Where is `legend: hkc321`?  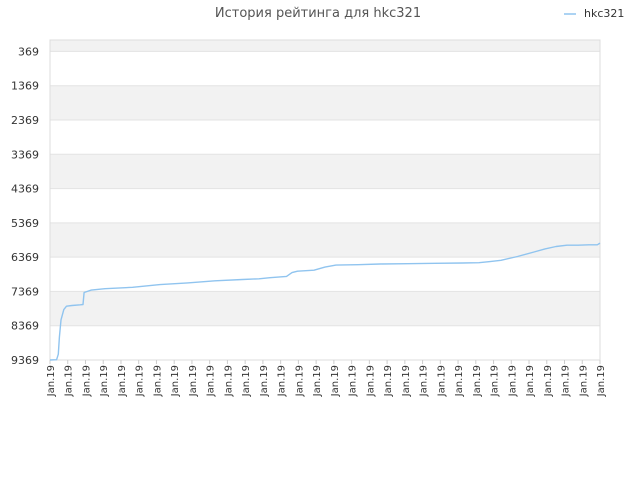 legend: hkc321 is located at coordinates (594, 13).